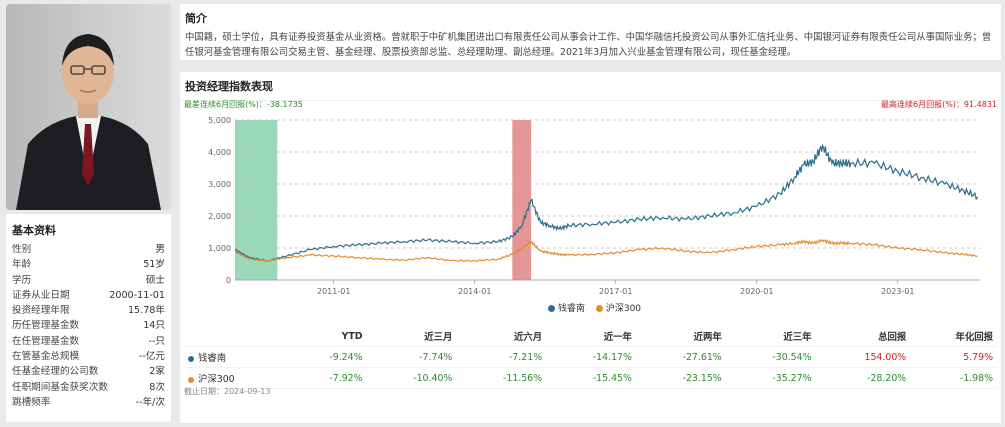  Describe the element at coordinates (146, 311) in the screenshot. I see `profile-row-value: 15.78年` at that location.